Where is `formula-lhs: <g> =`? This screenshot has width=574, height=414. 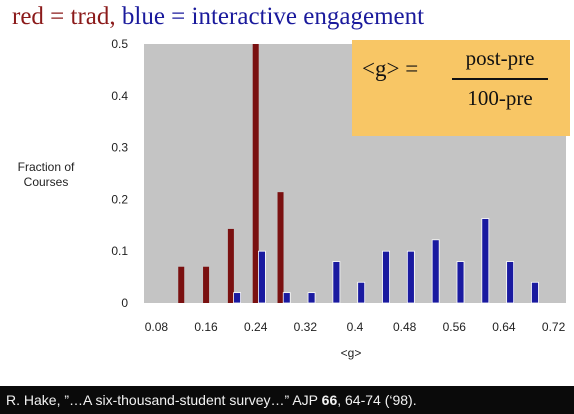
formula-lhs: <g> = is located at coordinates (390, 68).